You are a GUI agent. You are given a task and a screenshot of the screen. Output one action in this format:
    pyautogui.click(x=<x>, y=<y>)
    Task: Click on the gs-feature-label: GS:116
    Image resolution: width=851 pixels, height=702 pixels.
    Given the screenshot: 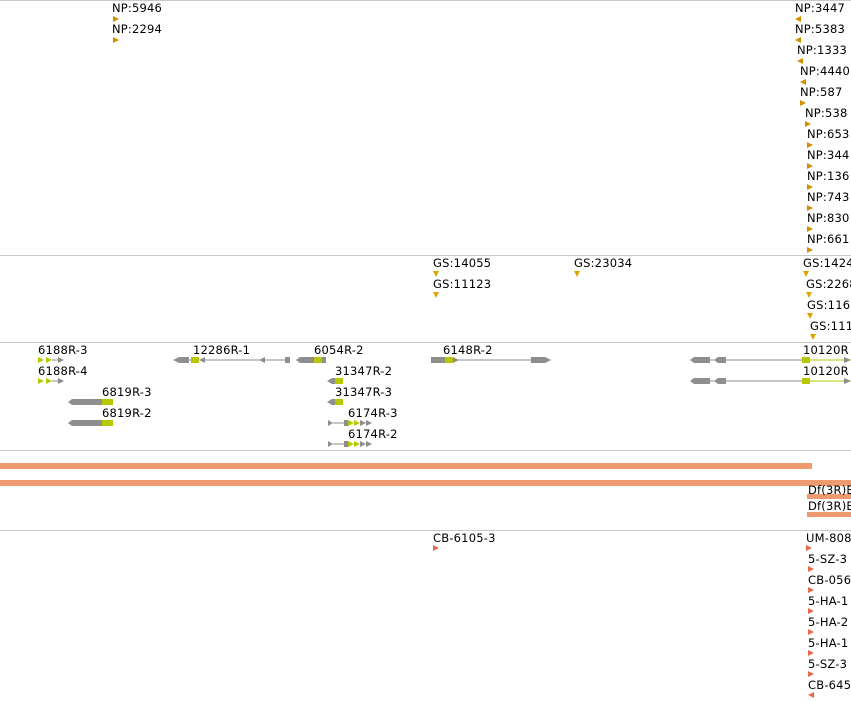 What is the action you would take?
    pyautogui.click(x=829, y=305)
    